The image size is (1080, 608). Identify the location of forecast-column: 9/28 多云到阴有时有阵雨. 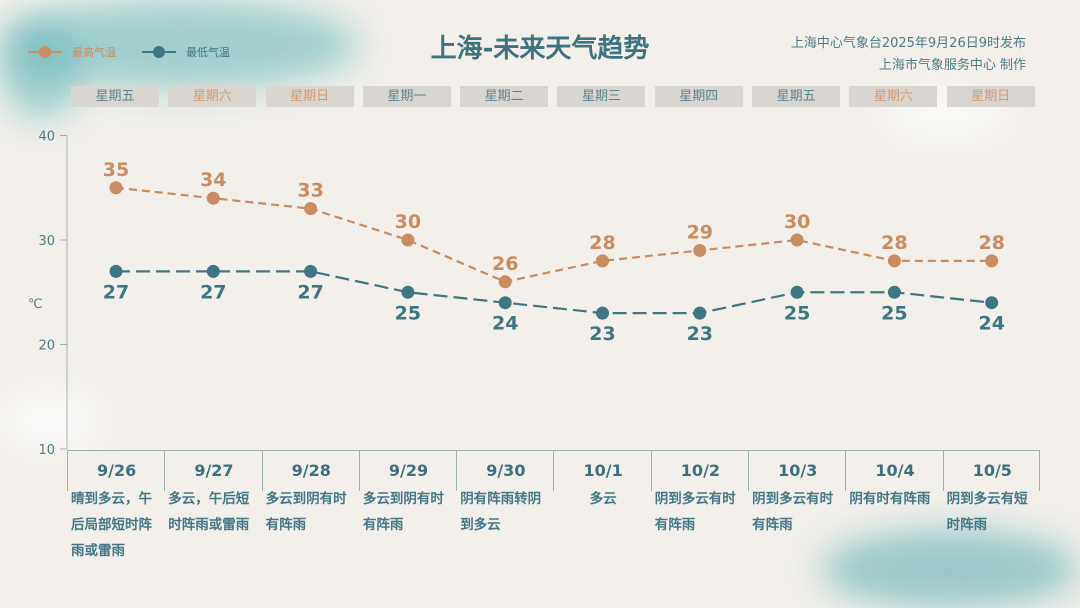
(310, 507).